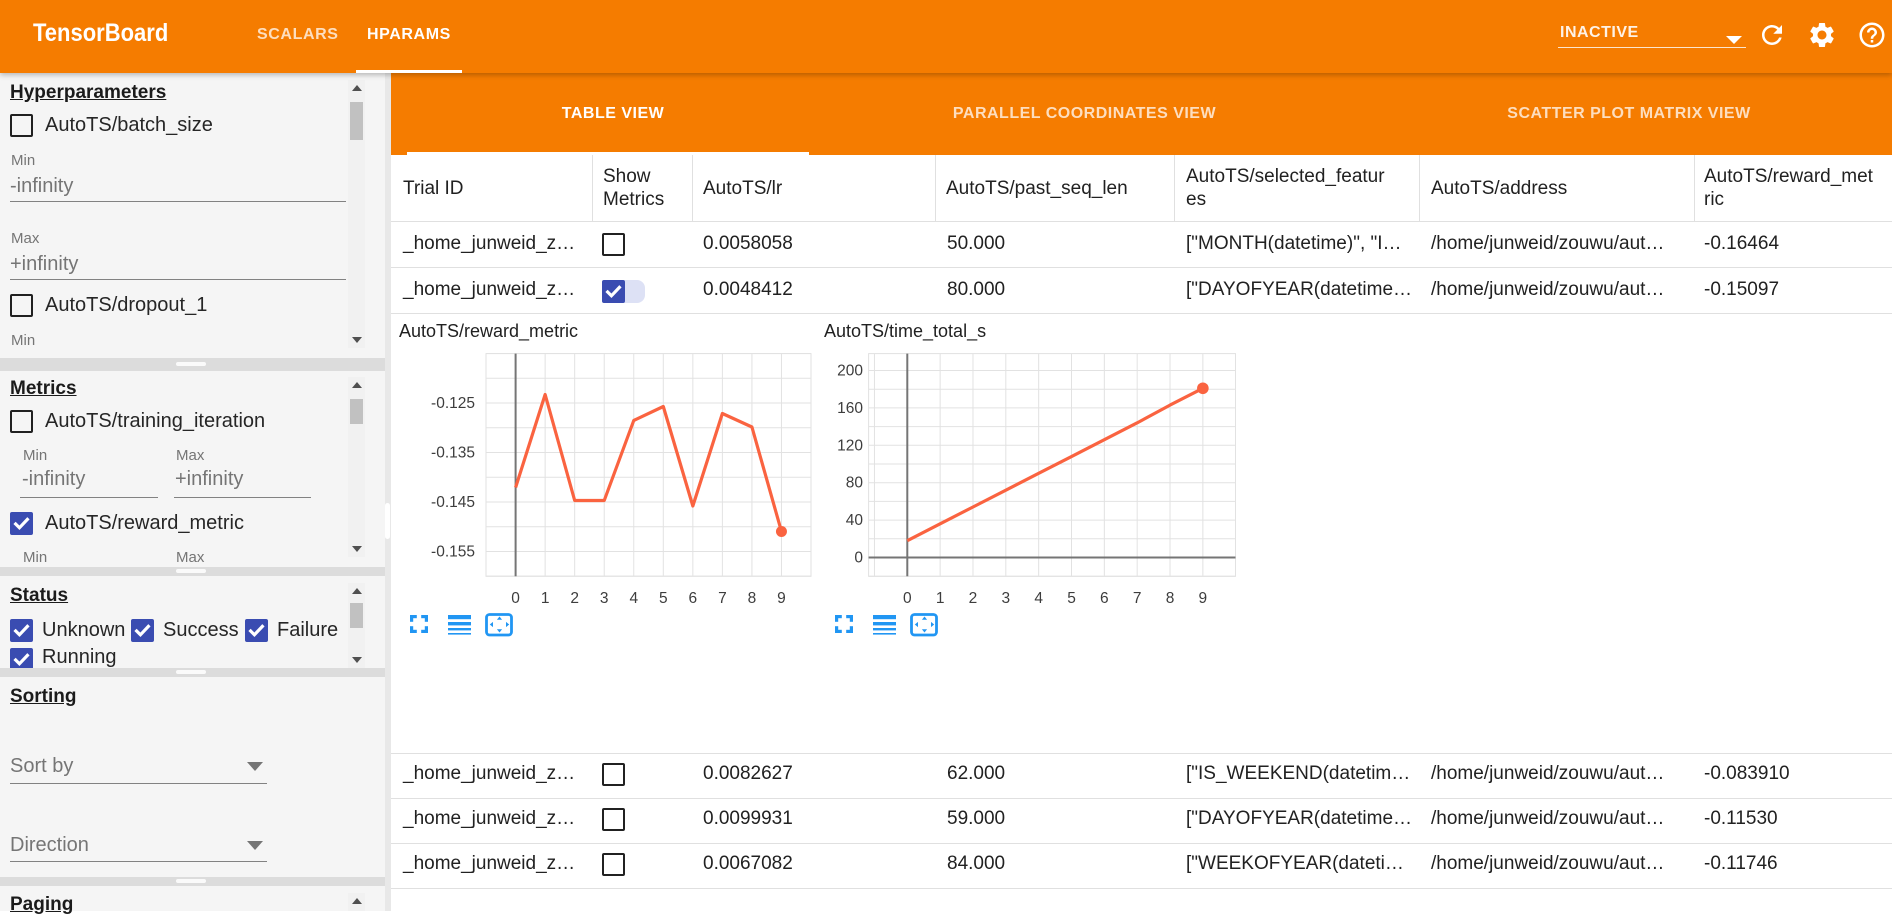 The height and width of the screenshot is (916, 1892). What do you see at coordinates (453, 453) in the screenshot?
I see `svg-text: -0.135` at bounding box center [453, 453].